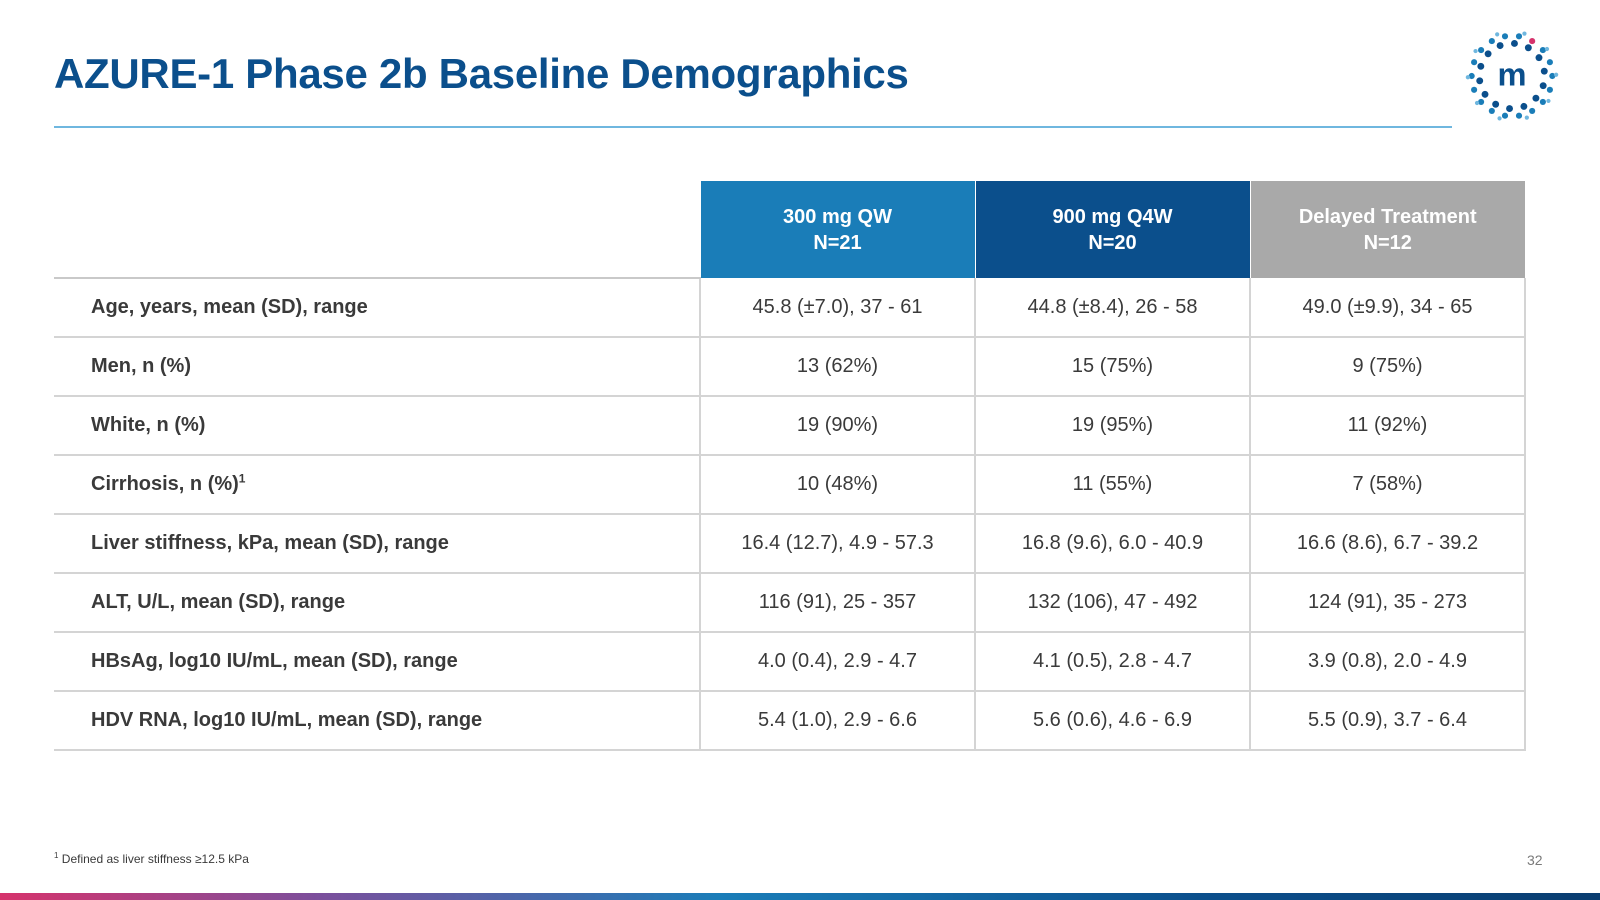  What do you see at coordinates (837, 662) in the screenshot?
I see `row-value: 4.0 (0.4), 2.9 - 4.7` at bounding box center [837, 662].